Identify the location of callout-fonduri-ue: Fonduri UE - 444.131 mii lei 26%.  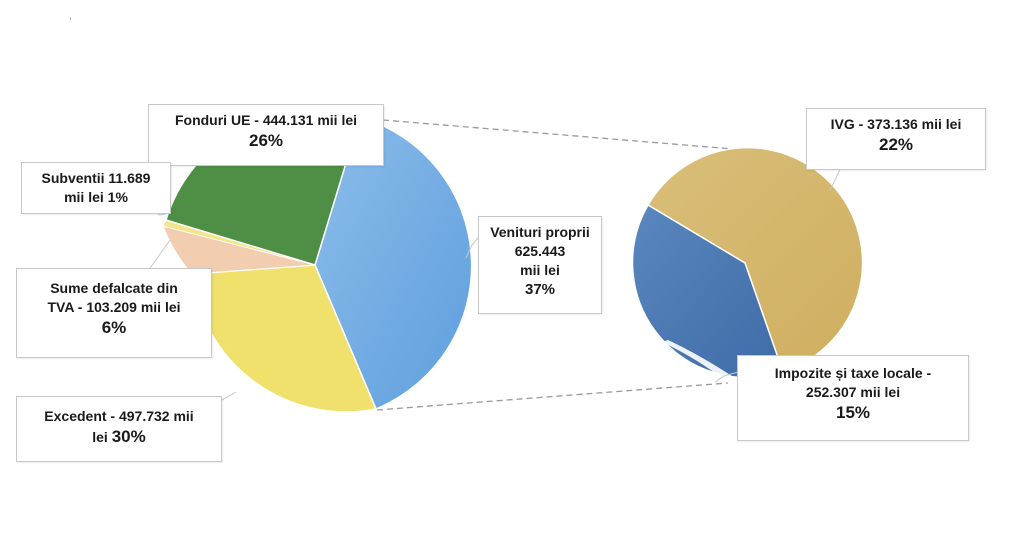
(266, 135).